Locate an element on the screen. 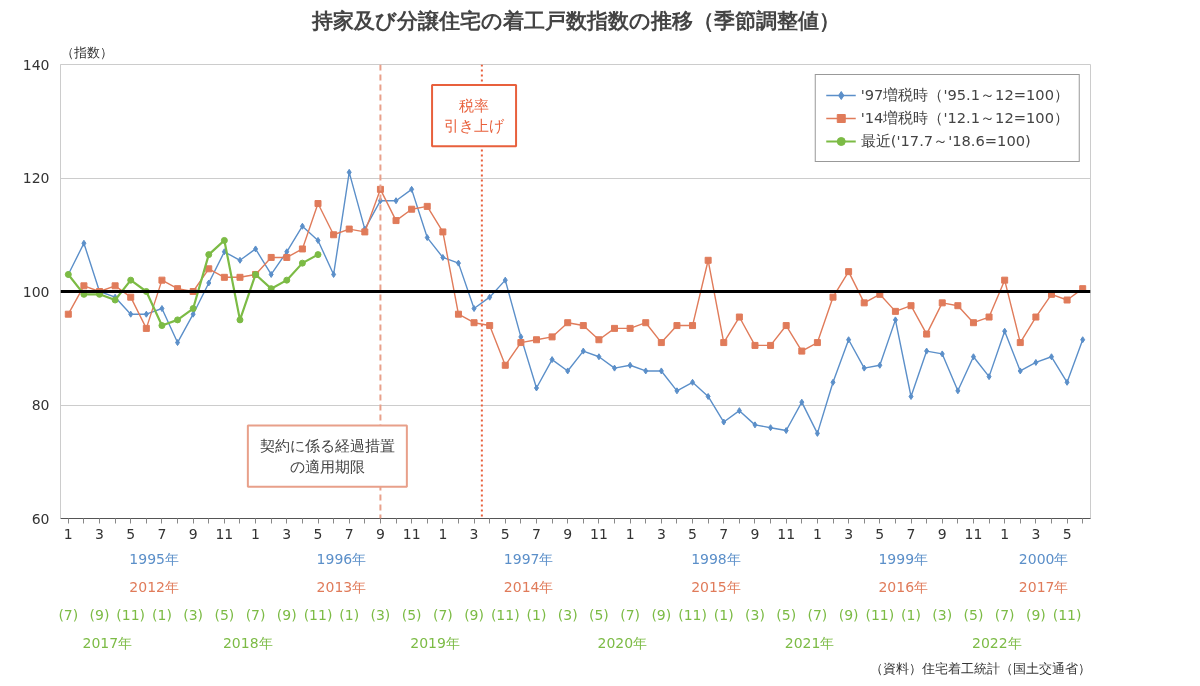 The height and width of the screenshot is (686, 1200). y-tick-label: 80 is located at coordinates (40, 405).